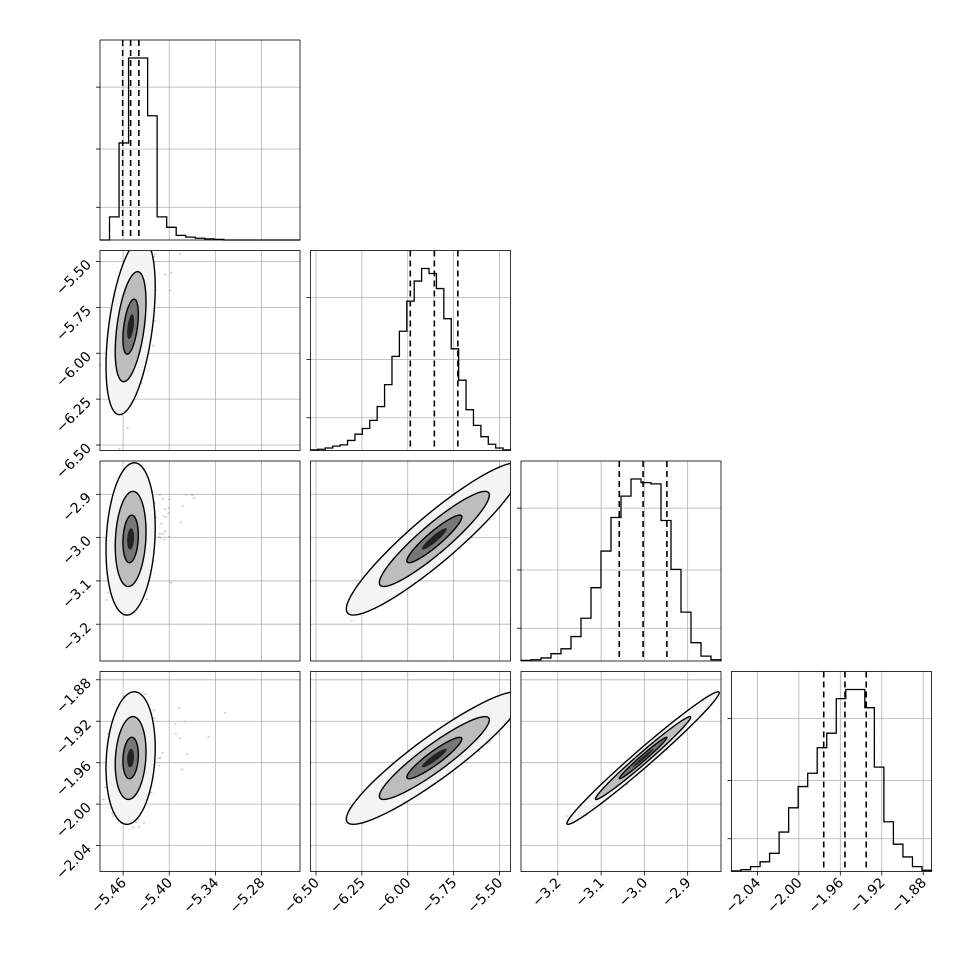  Describe the element at coordinates (744, 896) in the screenshot. I see `x-tick-label-3-0: −2.04` at that location.